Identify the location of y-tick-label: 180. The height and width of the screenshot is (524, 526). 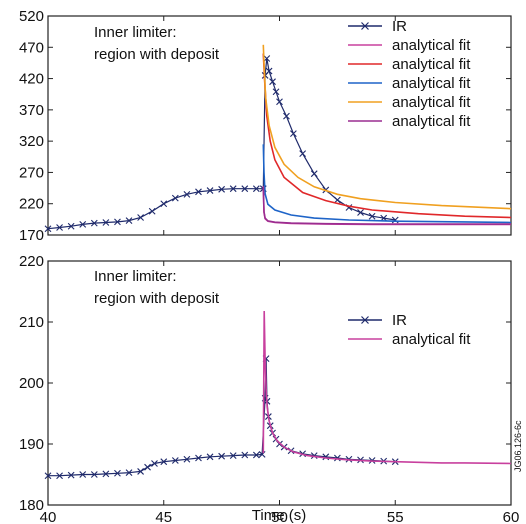
(31, 505).